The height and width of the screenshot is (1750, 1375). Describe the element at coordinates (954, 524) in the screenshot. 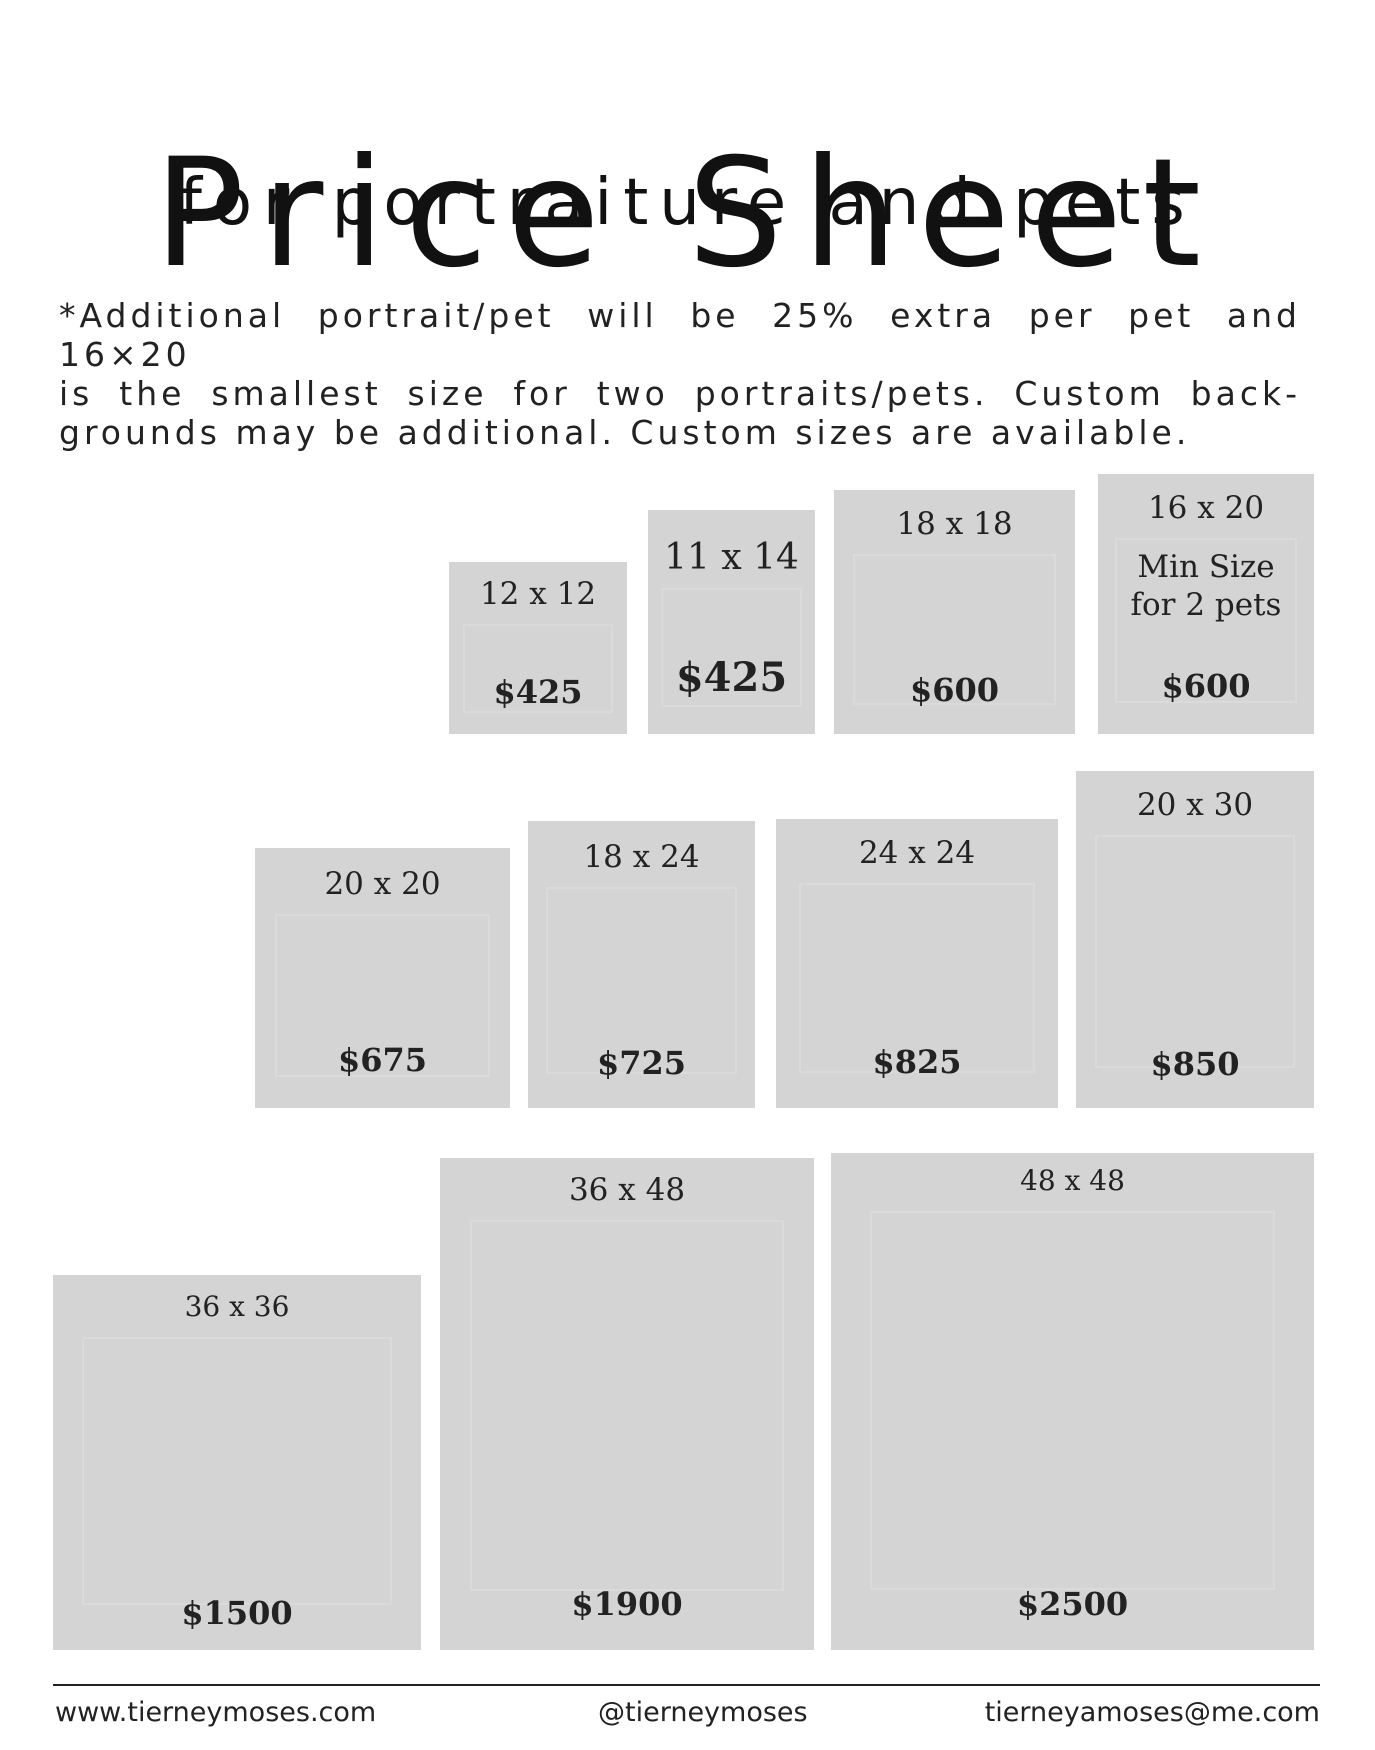

I see `size-label: 18 x 18` at that location.